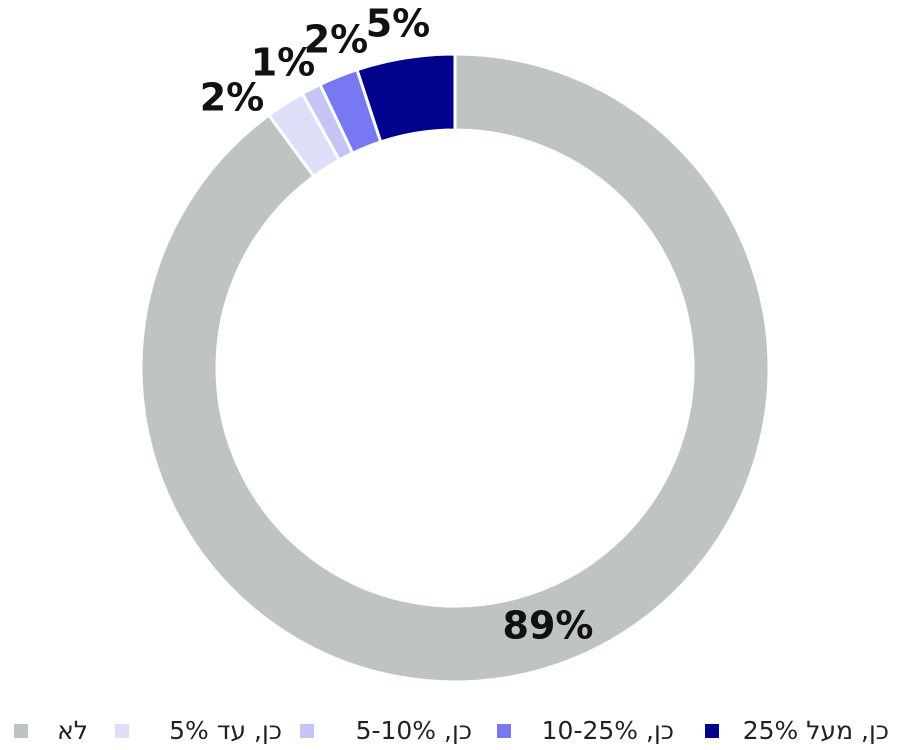 Image resolution: width=905 pixels, height=750 pixels. Describe the element at coordinates (608, 730) in the screenshot. I see `legend-label: כן, 10-25%` at that location.